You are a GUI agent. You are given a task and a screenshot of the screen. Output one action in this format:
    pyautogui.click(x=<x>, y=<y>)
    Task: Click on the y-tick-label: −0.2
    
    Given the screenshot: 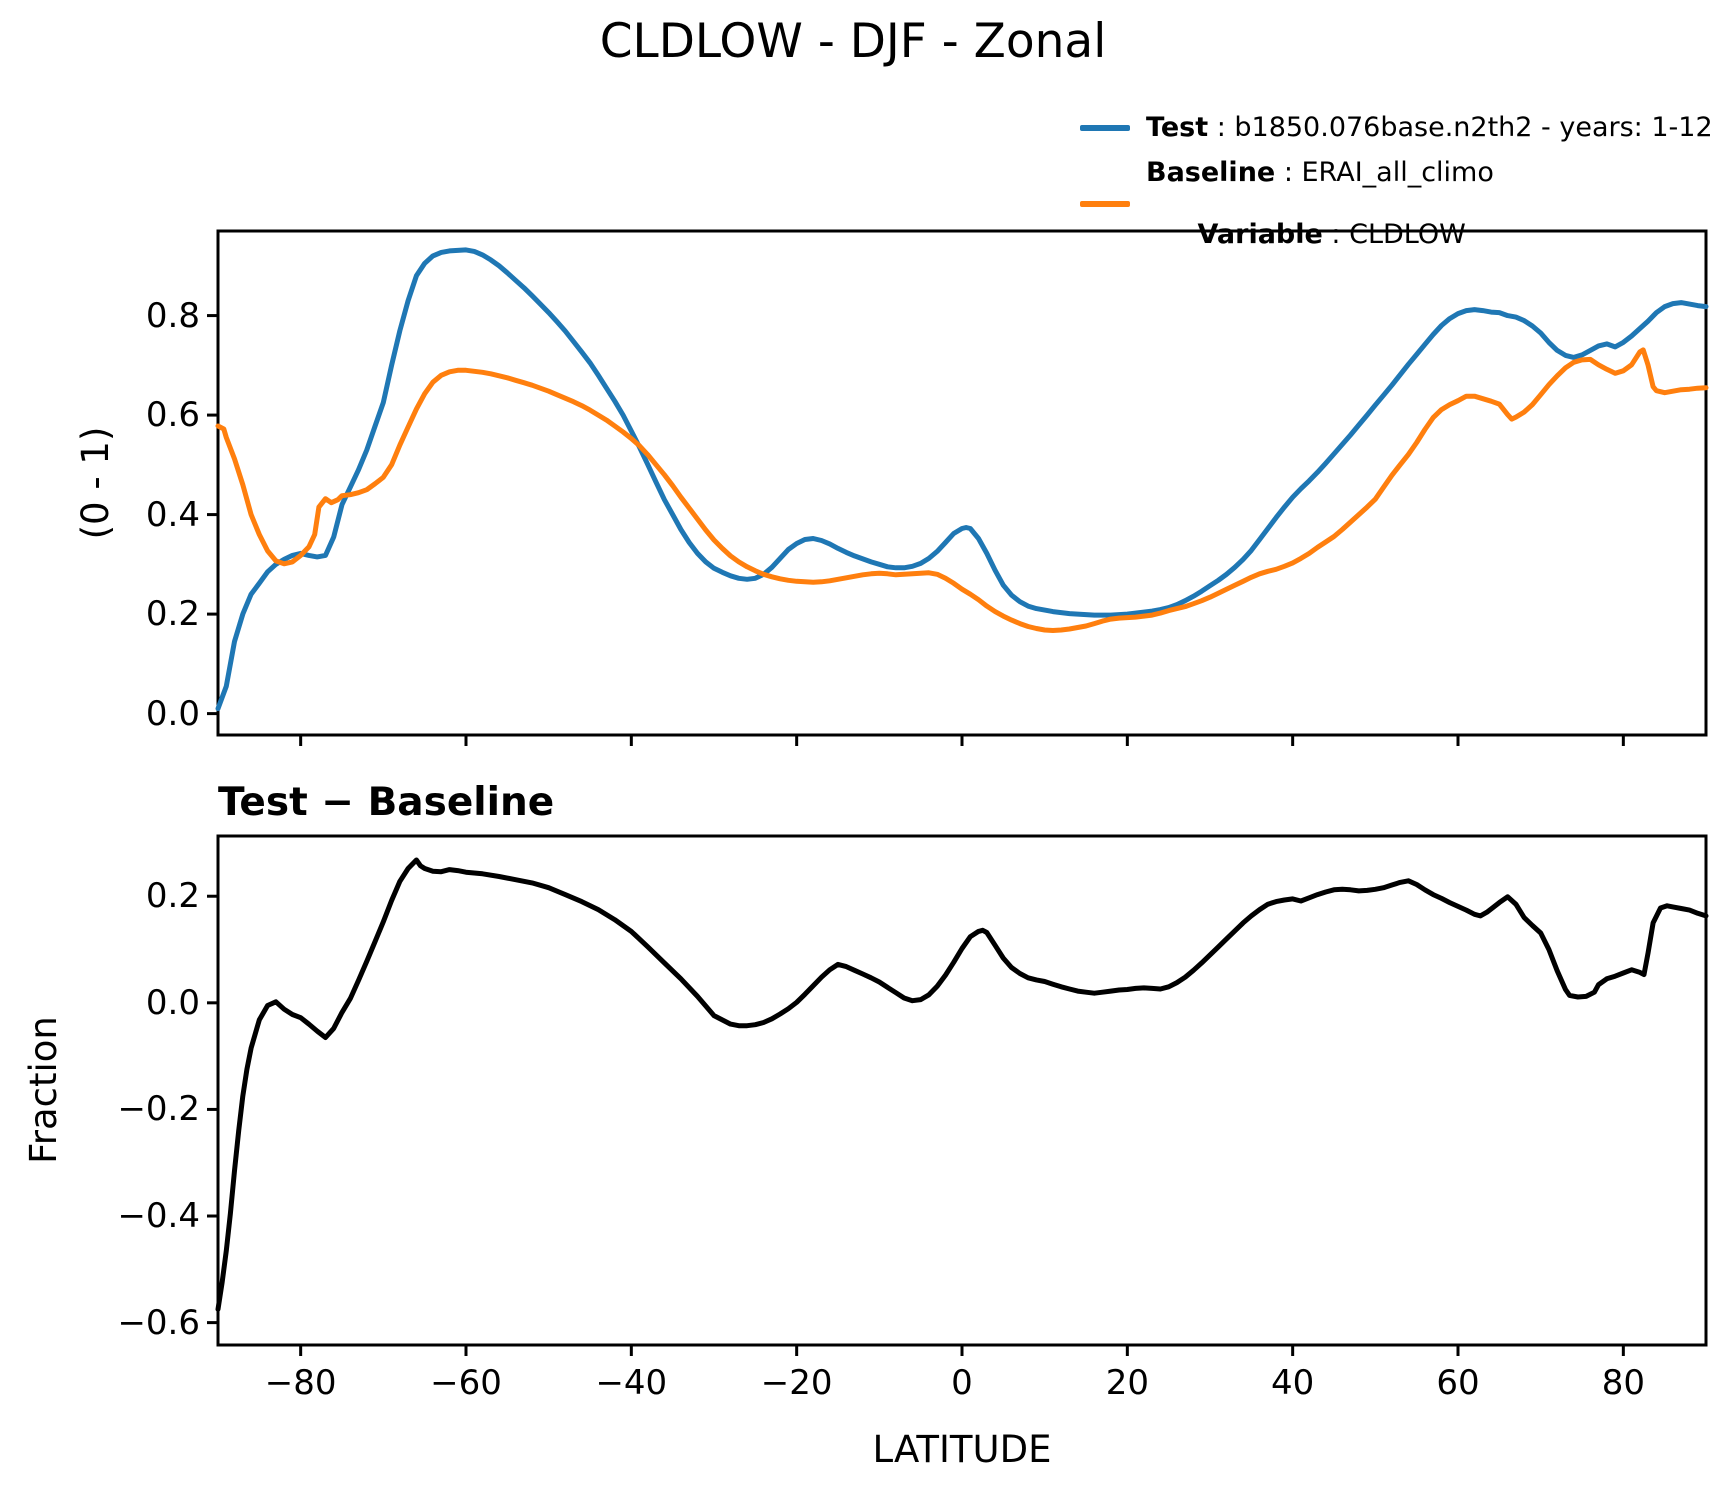 What is the action you would take?
    pyautogui.click(x=158, y=1109)
    